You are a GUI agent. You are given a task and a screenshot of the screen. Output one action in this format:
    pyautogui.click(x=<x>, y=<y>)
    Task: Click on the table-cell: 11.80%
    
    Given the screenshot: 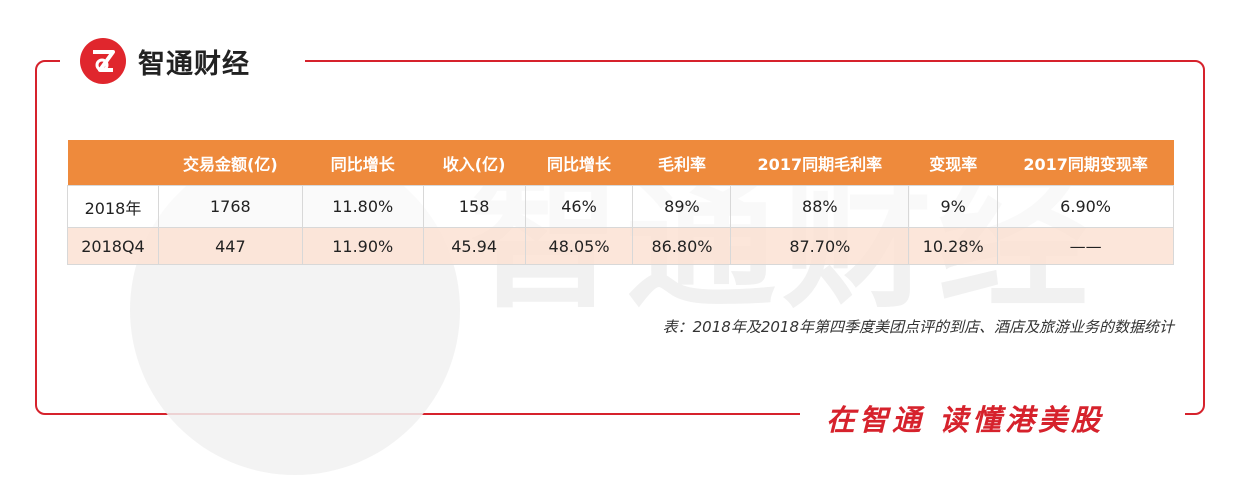 What is the action you would take?
    pyautogui.click(x=362, y=206)
    